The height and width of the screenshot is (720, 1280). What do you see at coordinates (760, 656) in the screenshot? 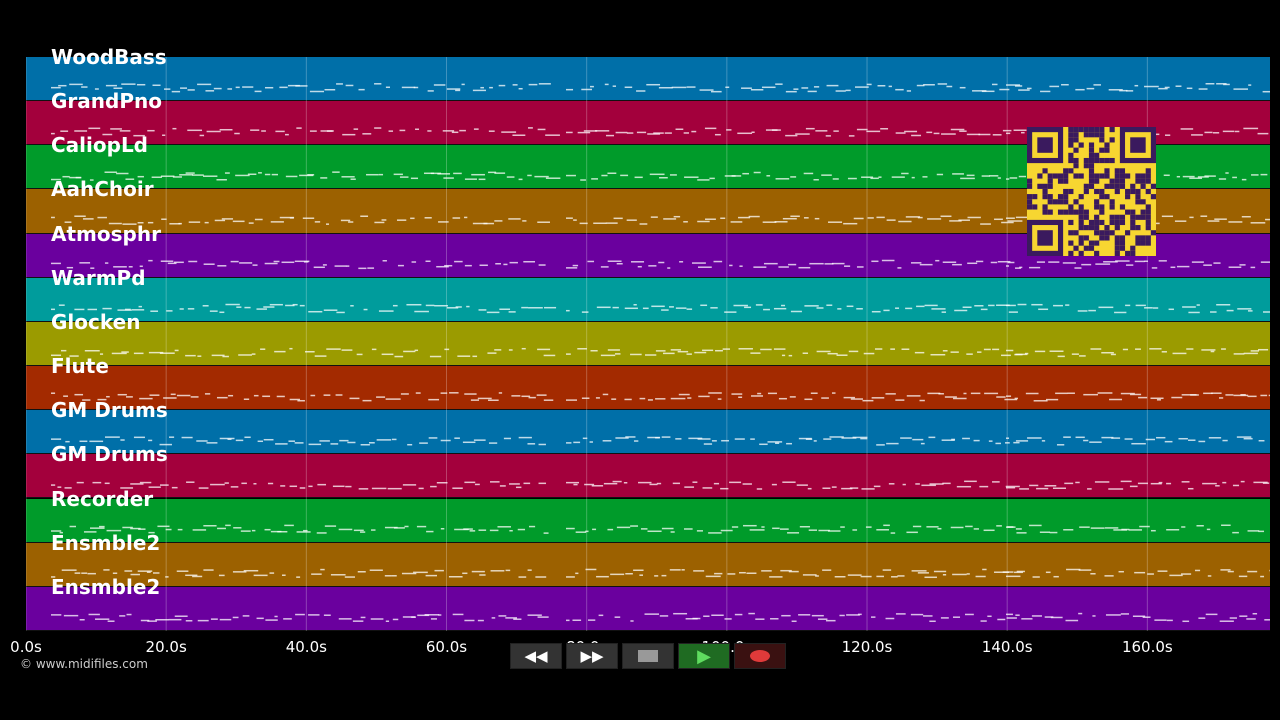
I see `record-button` at bounding box center [760, 656].